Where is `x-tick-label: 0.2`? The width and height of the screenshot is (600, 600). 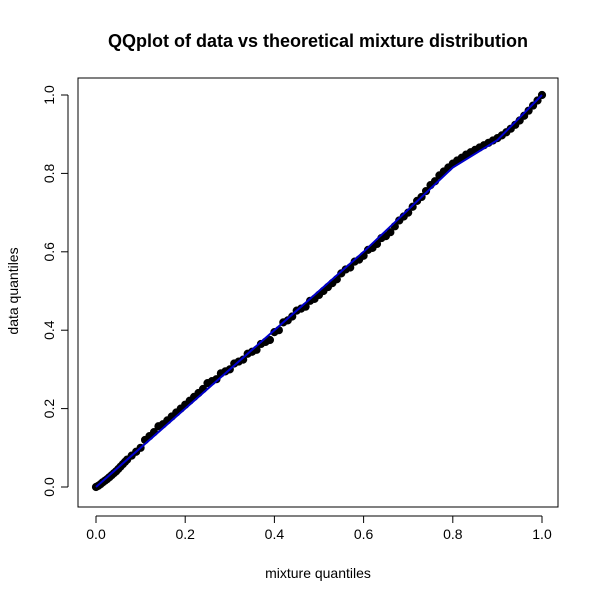 x-tick-label: 0.2 is located at coordinates (185, 534).